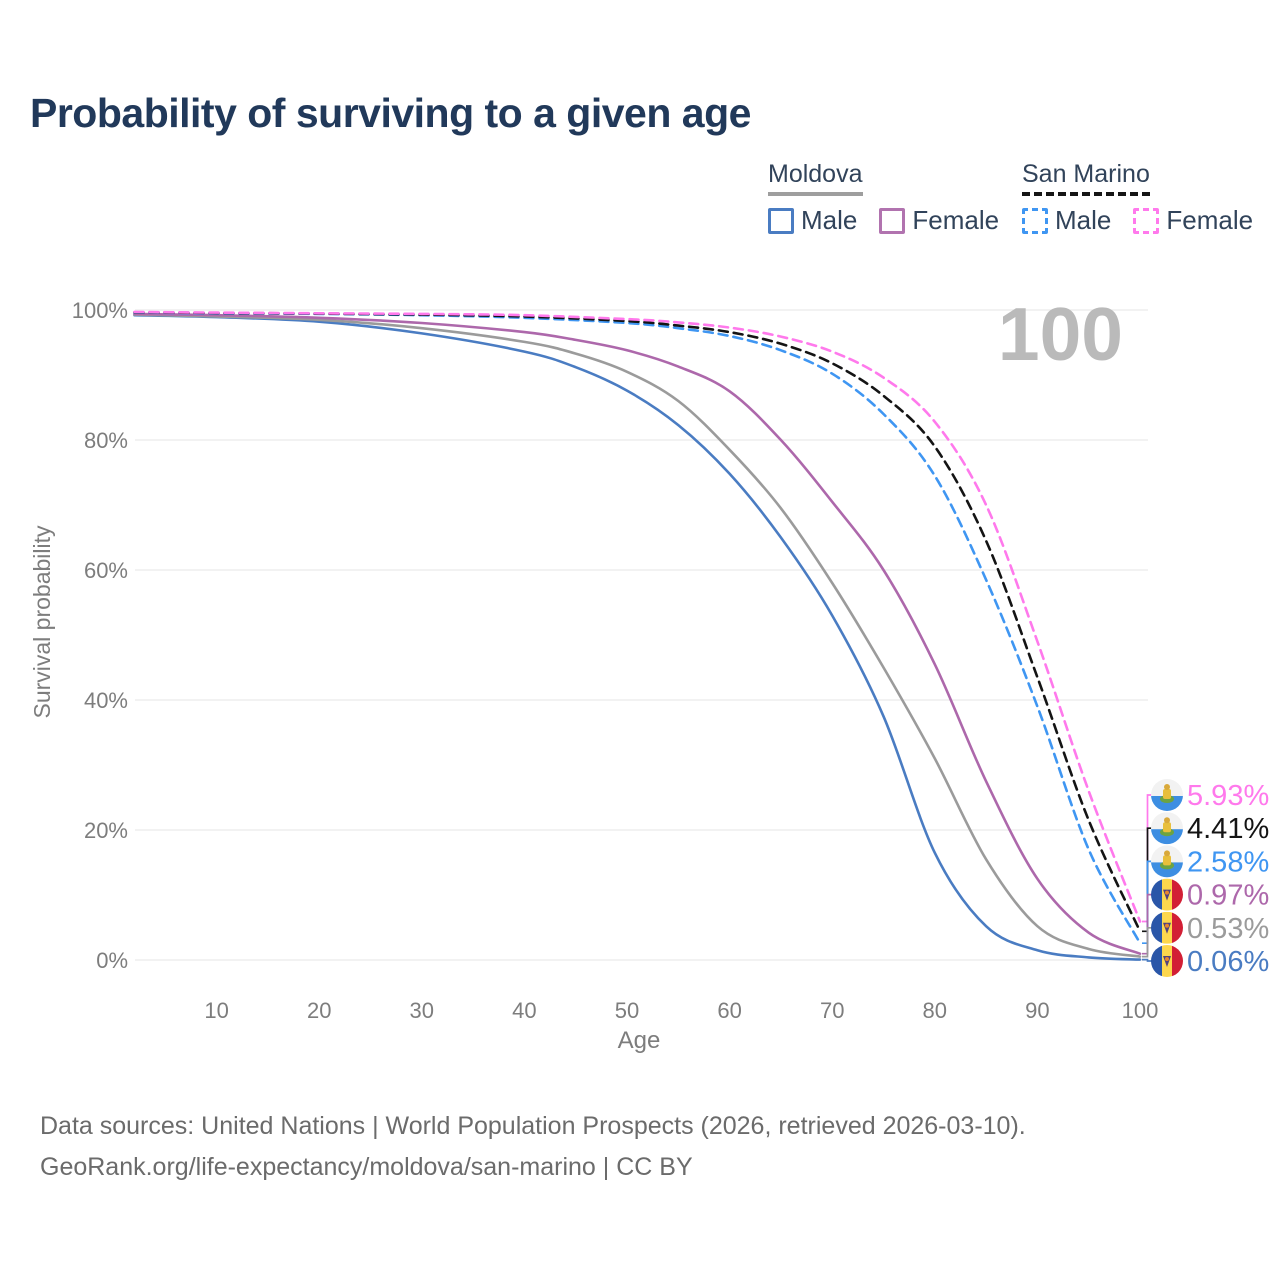 The height and width of the screenshot is (1280, 1280). I want to click on legend-item-sanmarino-female: Female, so click(1193, 220).